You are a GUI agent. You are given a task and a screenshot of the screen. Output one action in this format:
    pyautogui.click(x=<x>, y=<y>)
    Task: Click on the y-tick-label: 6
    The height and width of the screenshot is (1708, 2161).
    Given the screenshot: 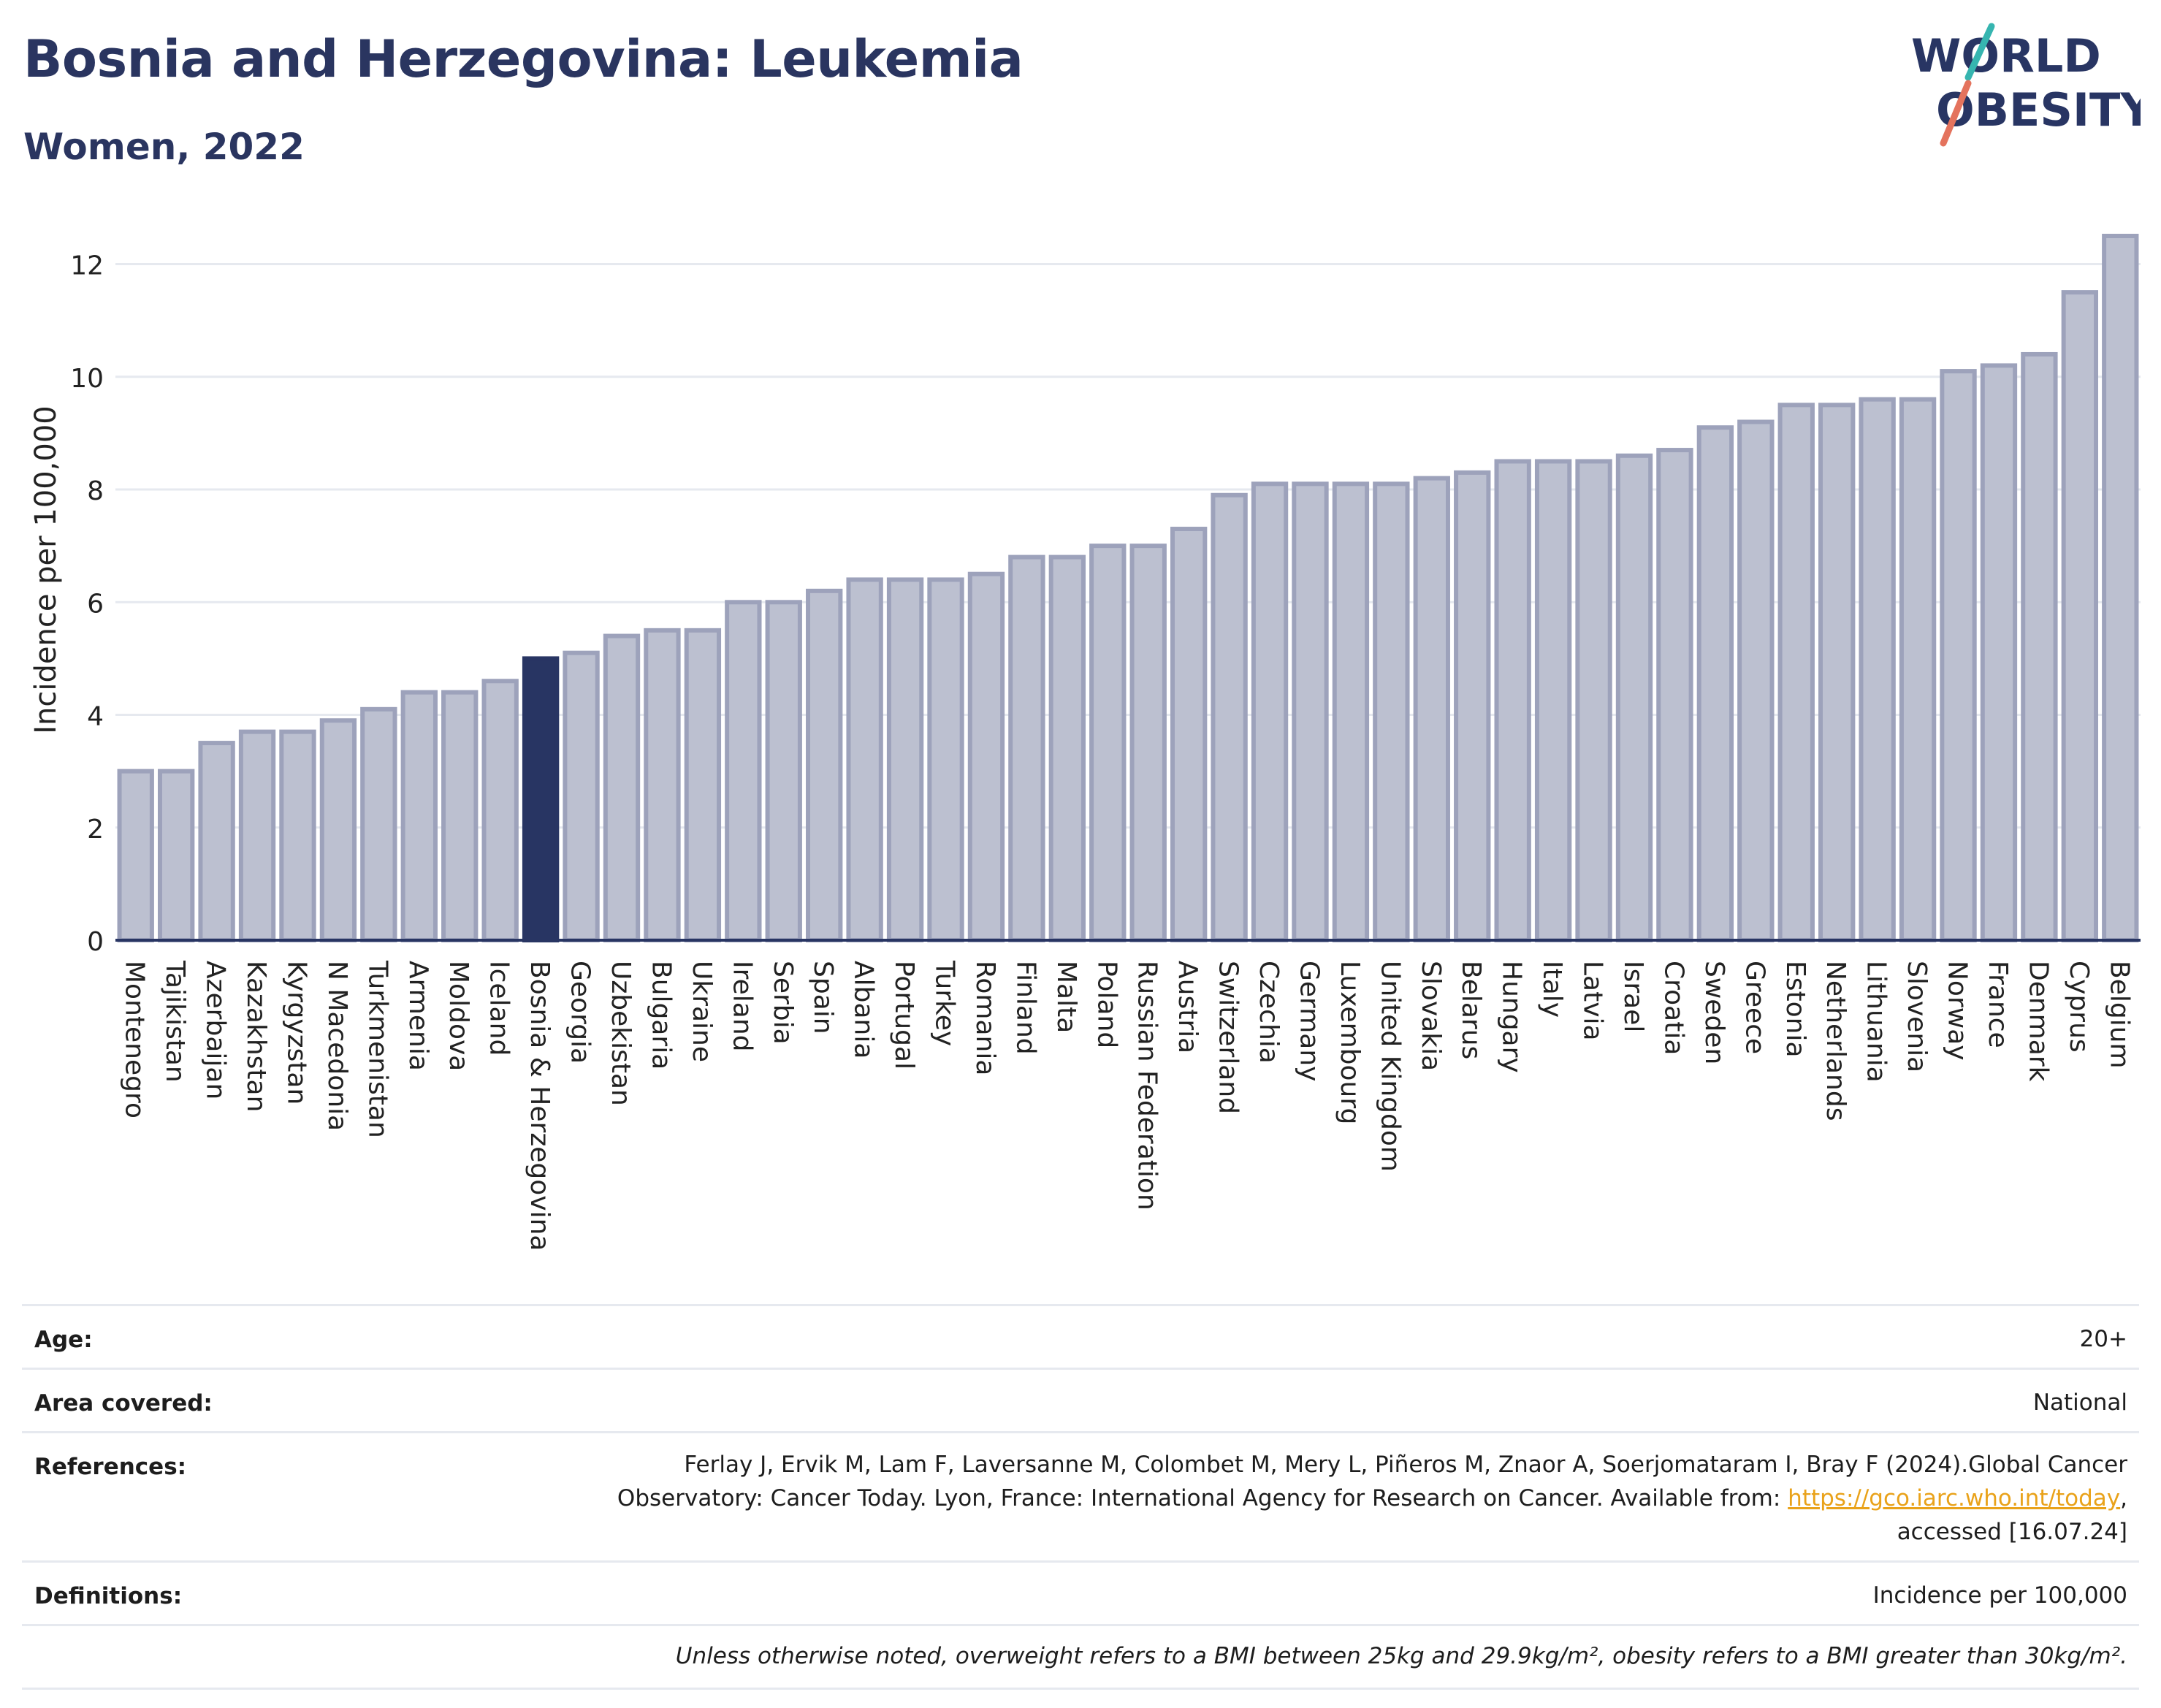 What is the action you would take?
    pyautogui.click(x=96, y=604)
    